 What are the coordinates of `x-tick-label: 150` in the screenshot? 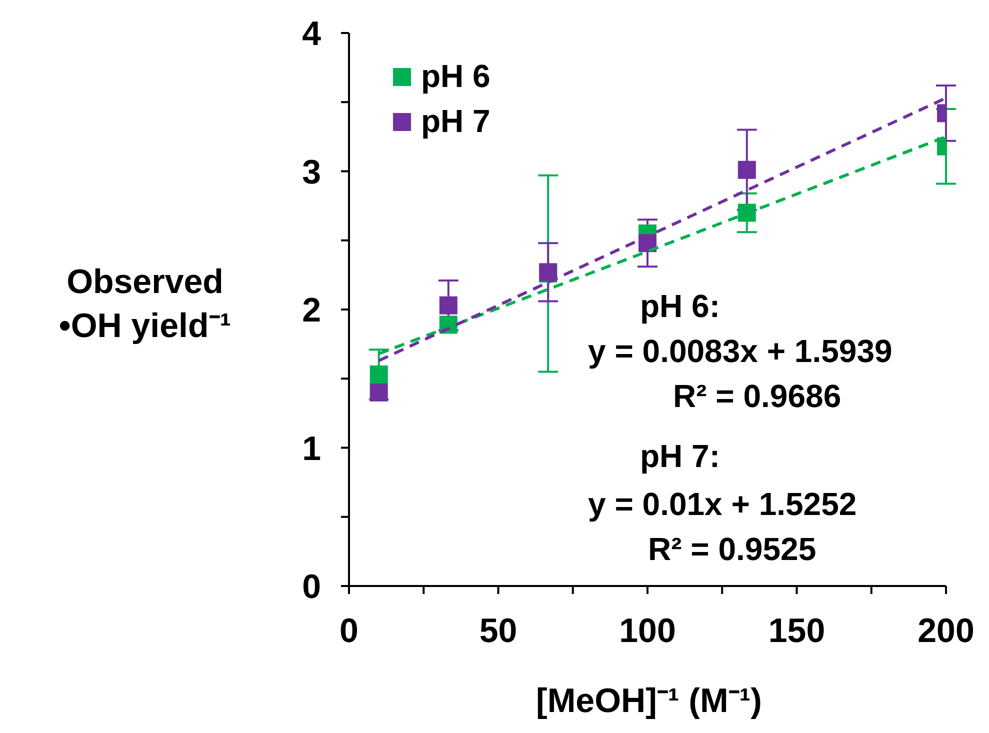 It's located at (797, 631).